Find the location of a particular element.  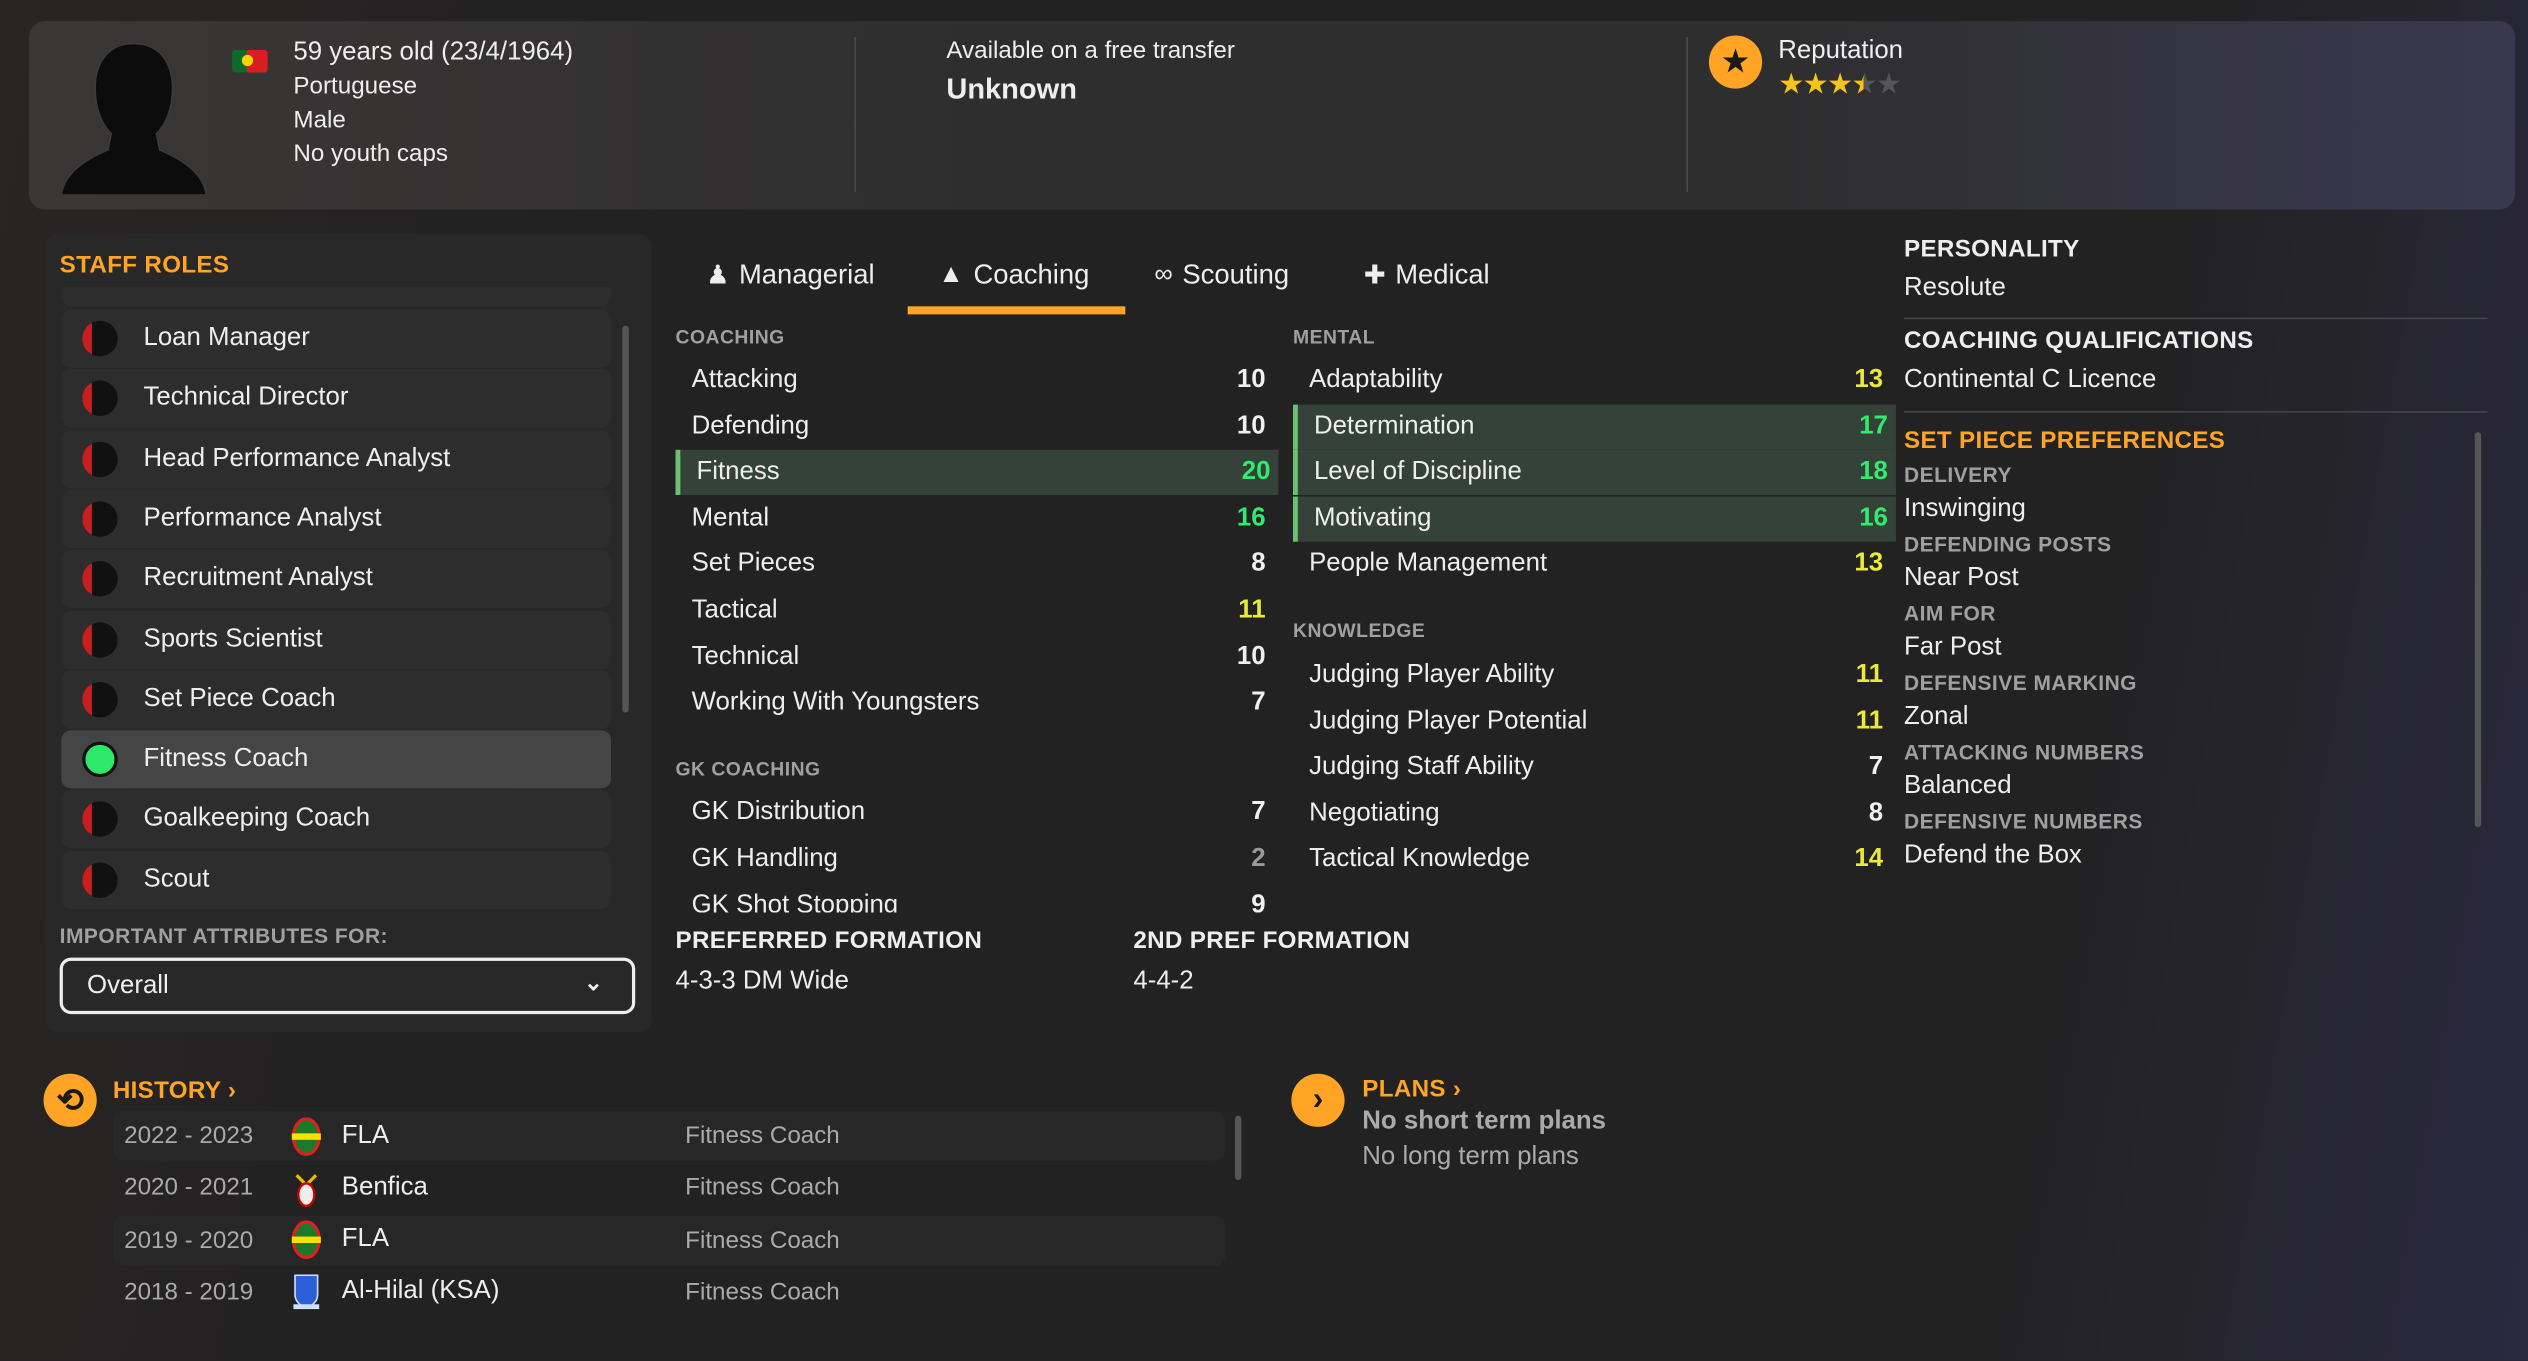

chevron-down-icon: ⌄ is located at coordinates (593, 981).